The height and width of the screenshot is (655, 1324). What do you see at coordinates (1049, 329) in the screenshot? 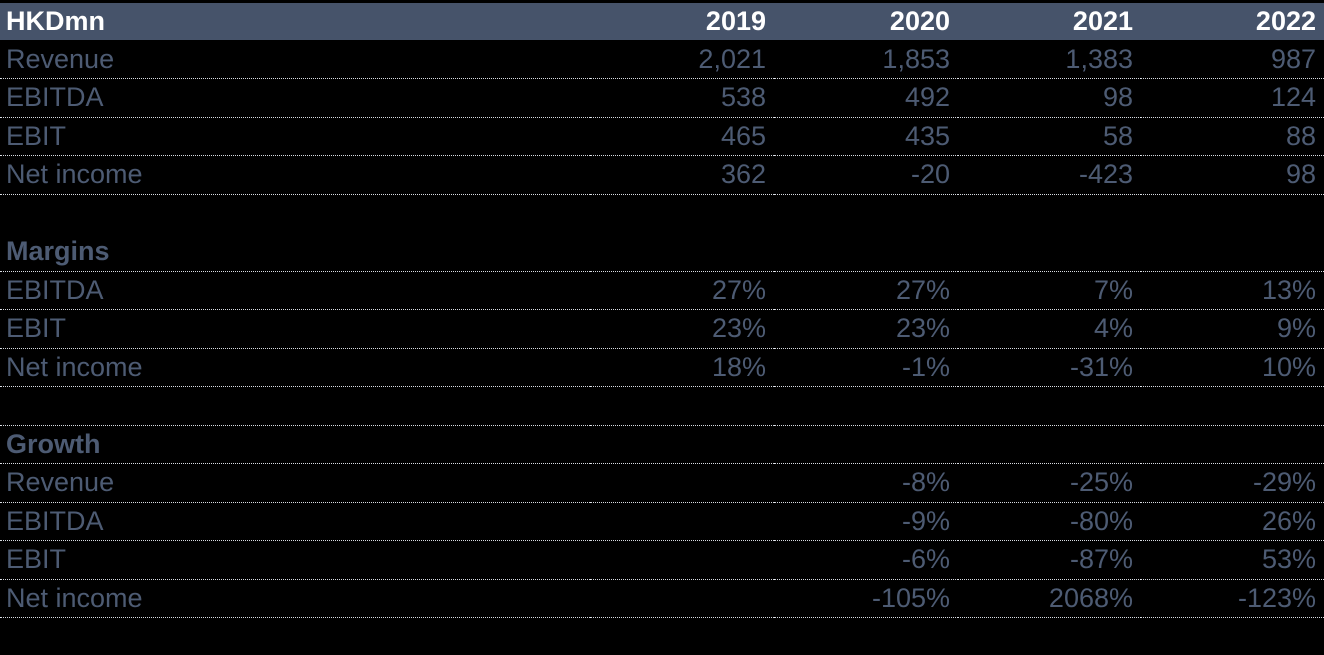
I see `cell-value: 4%` at bounding box center [1049, 329].